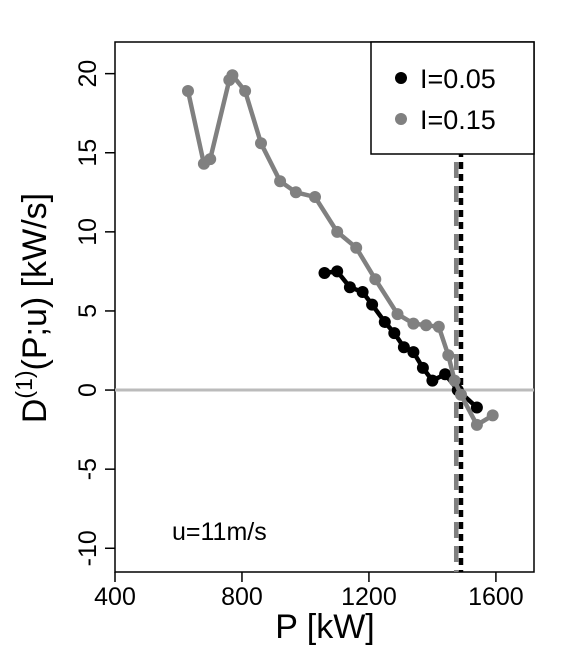 The width and height of the screenshot is (576, 671). Describe the element at coordinates (88, 469) in the screenshot. I see `y-tick-label--5: -5` at that location.